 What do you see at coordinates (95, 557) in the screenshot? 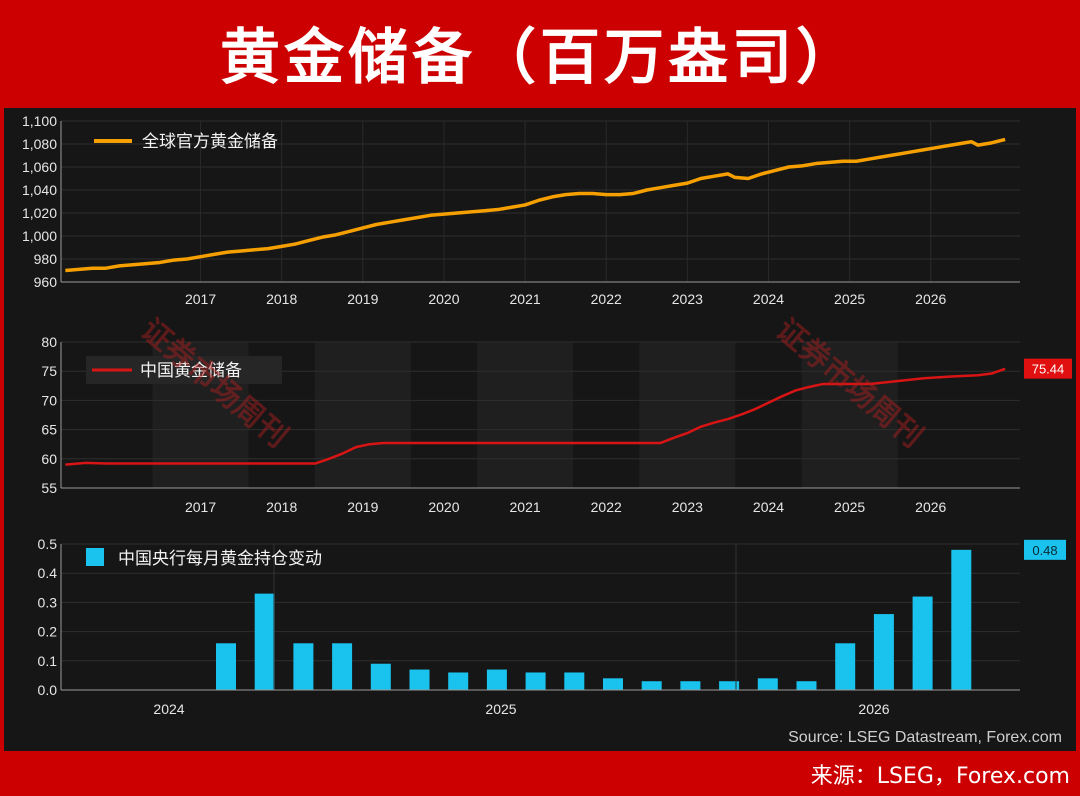
I see `legend-swatch` at bounding box center [95, 557].